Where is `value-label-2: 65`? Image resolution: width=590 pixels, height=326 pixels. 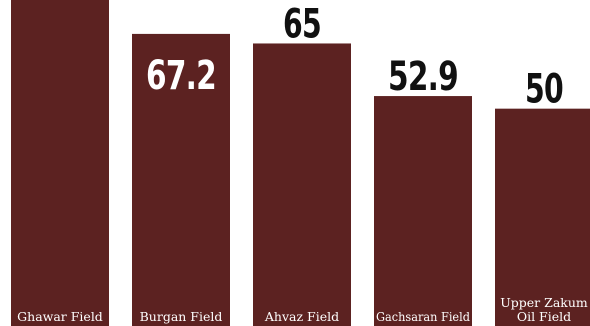 value-label-2: 65 is located at coordinates (302, 24).